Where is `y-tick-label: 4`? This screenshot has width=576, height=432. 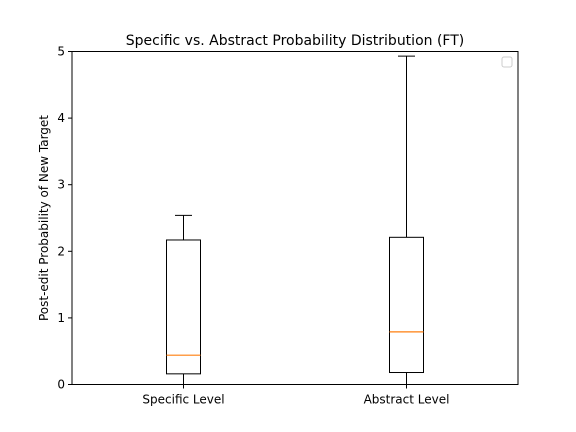
y-tick-label: 4 is located at coordinates (61, 118).